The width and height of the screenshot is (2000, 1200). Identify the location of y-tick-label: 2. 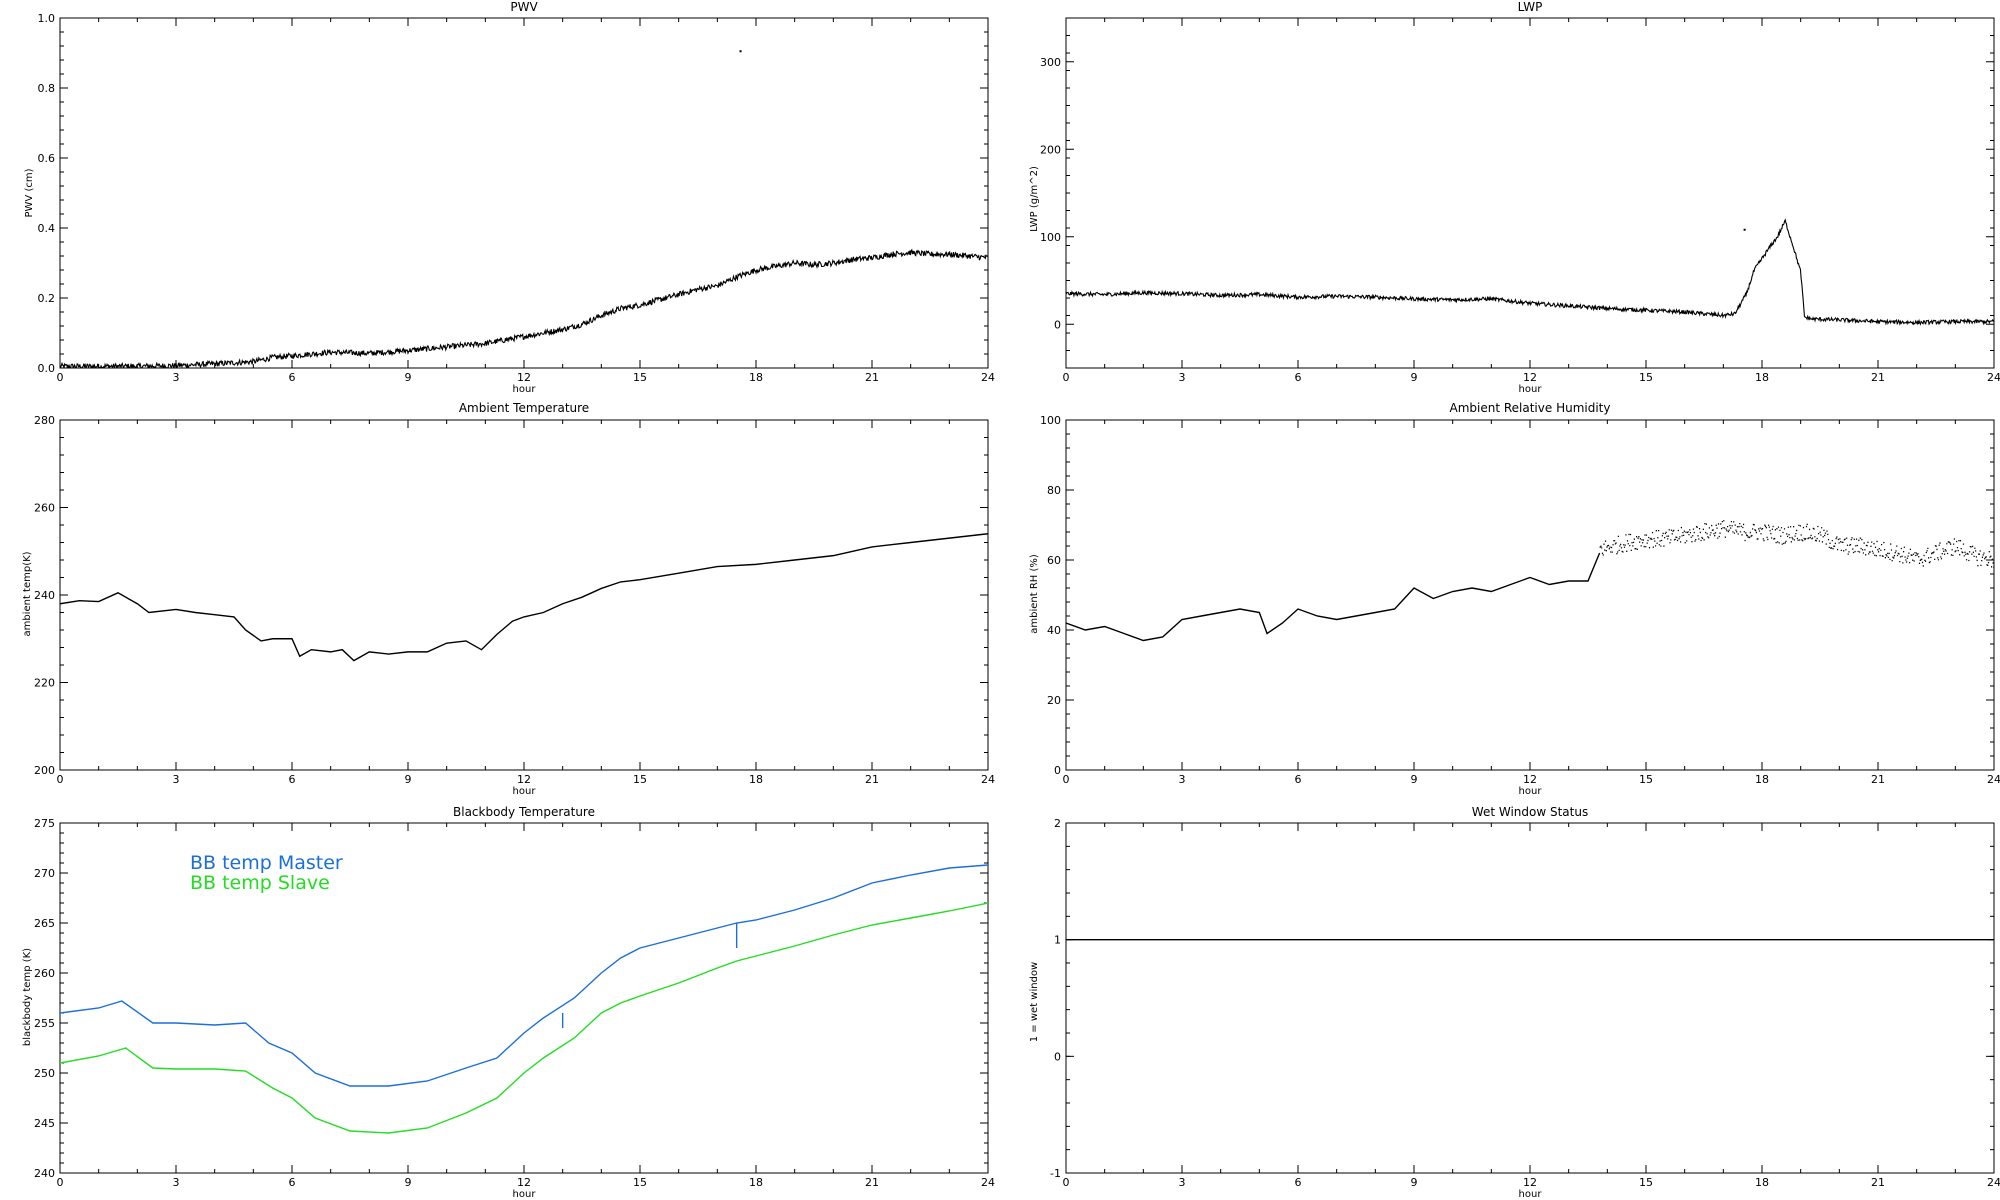
(1057, 823).